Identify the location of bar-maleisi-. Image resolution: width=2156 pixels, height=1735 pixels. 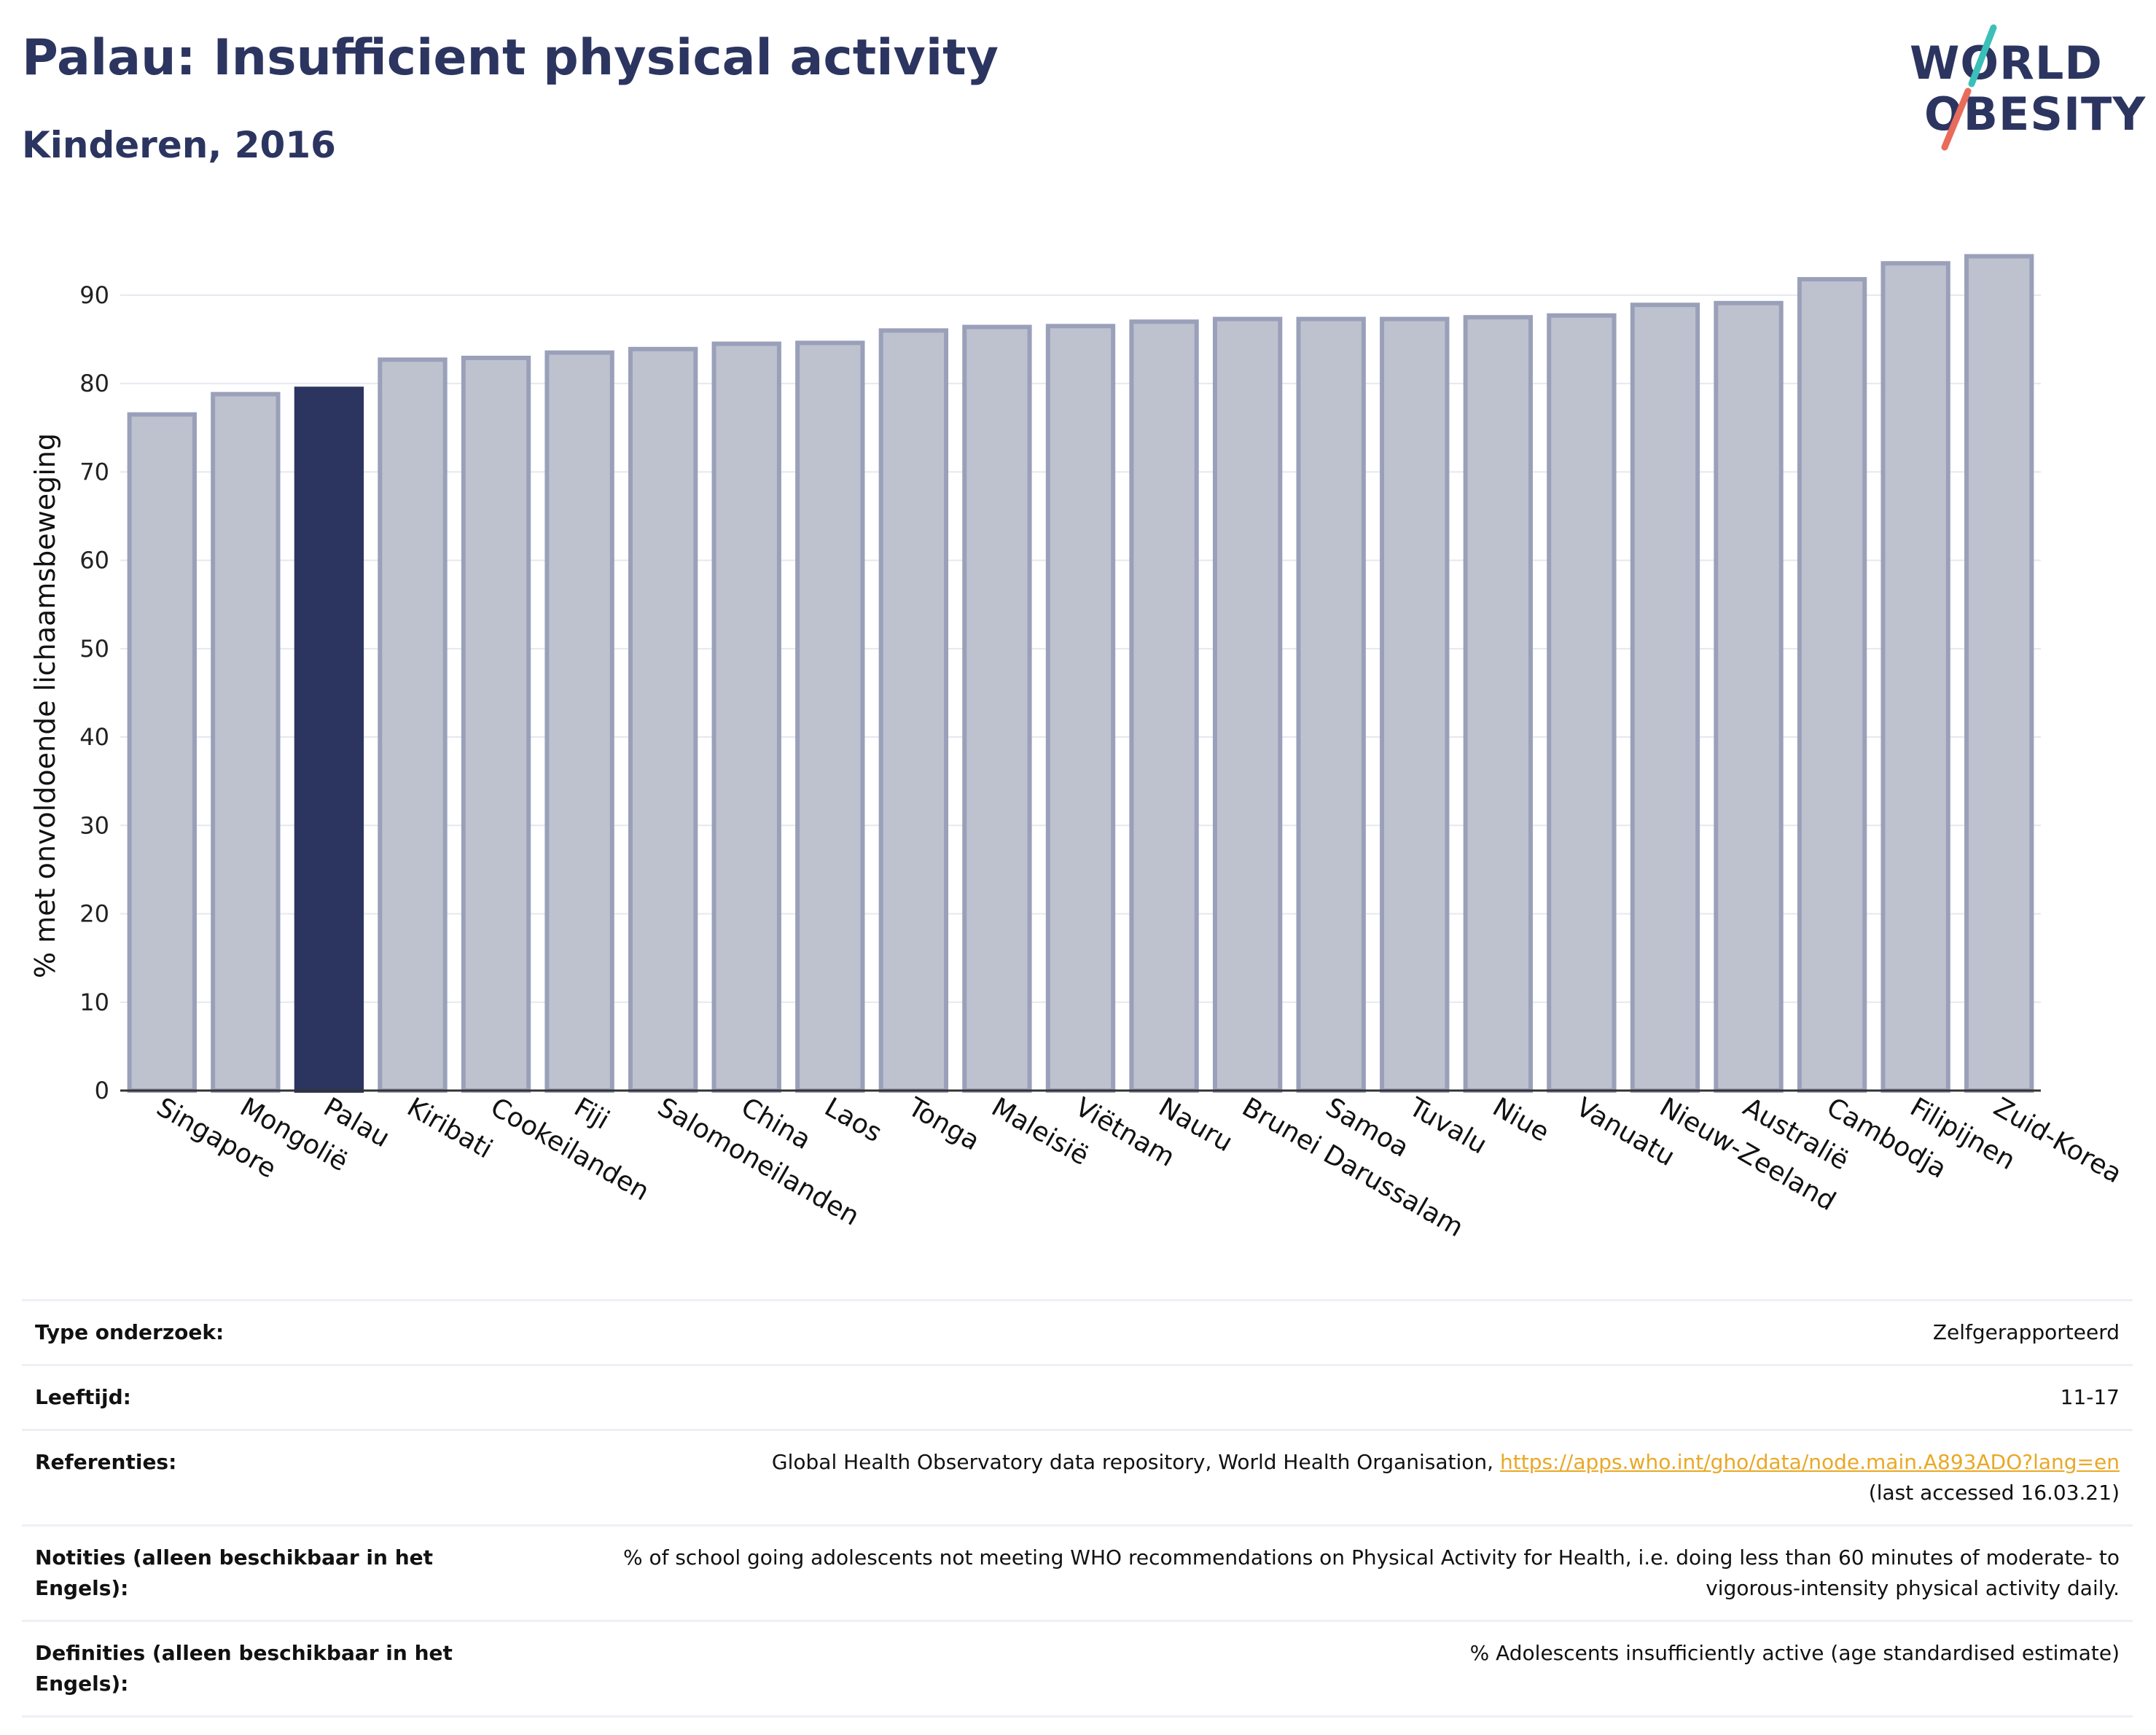
(997, 708).